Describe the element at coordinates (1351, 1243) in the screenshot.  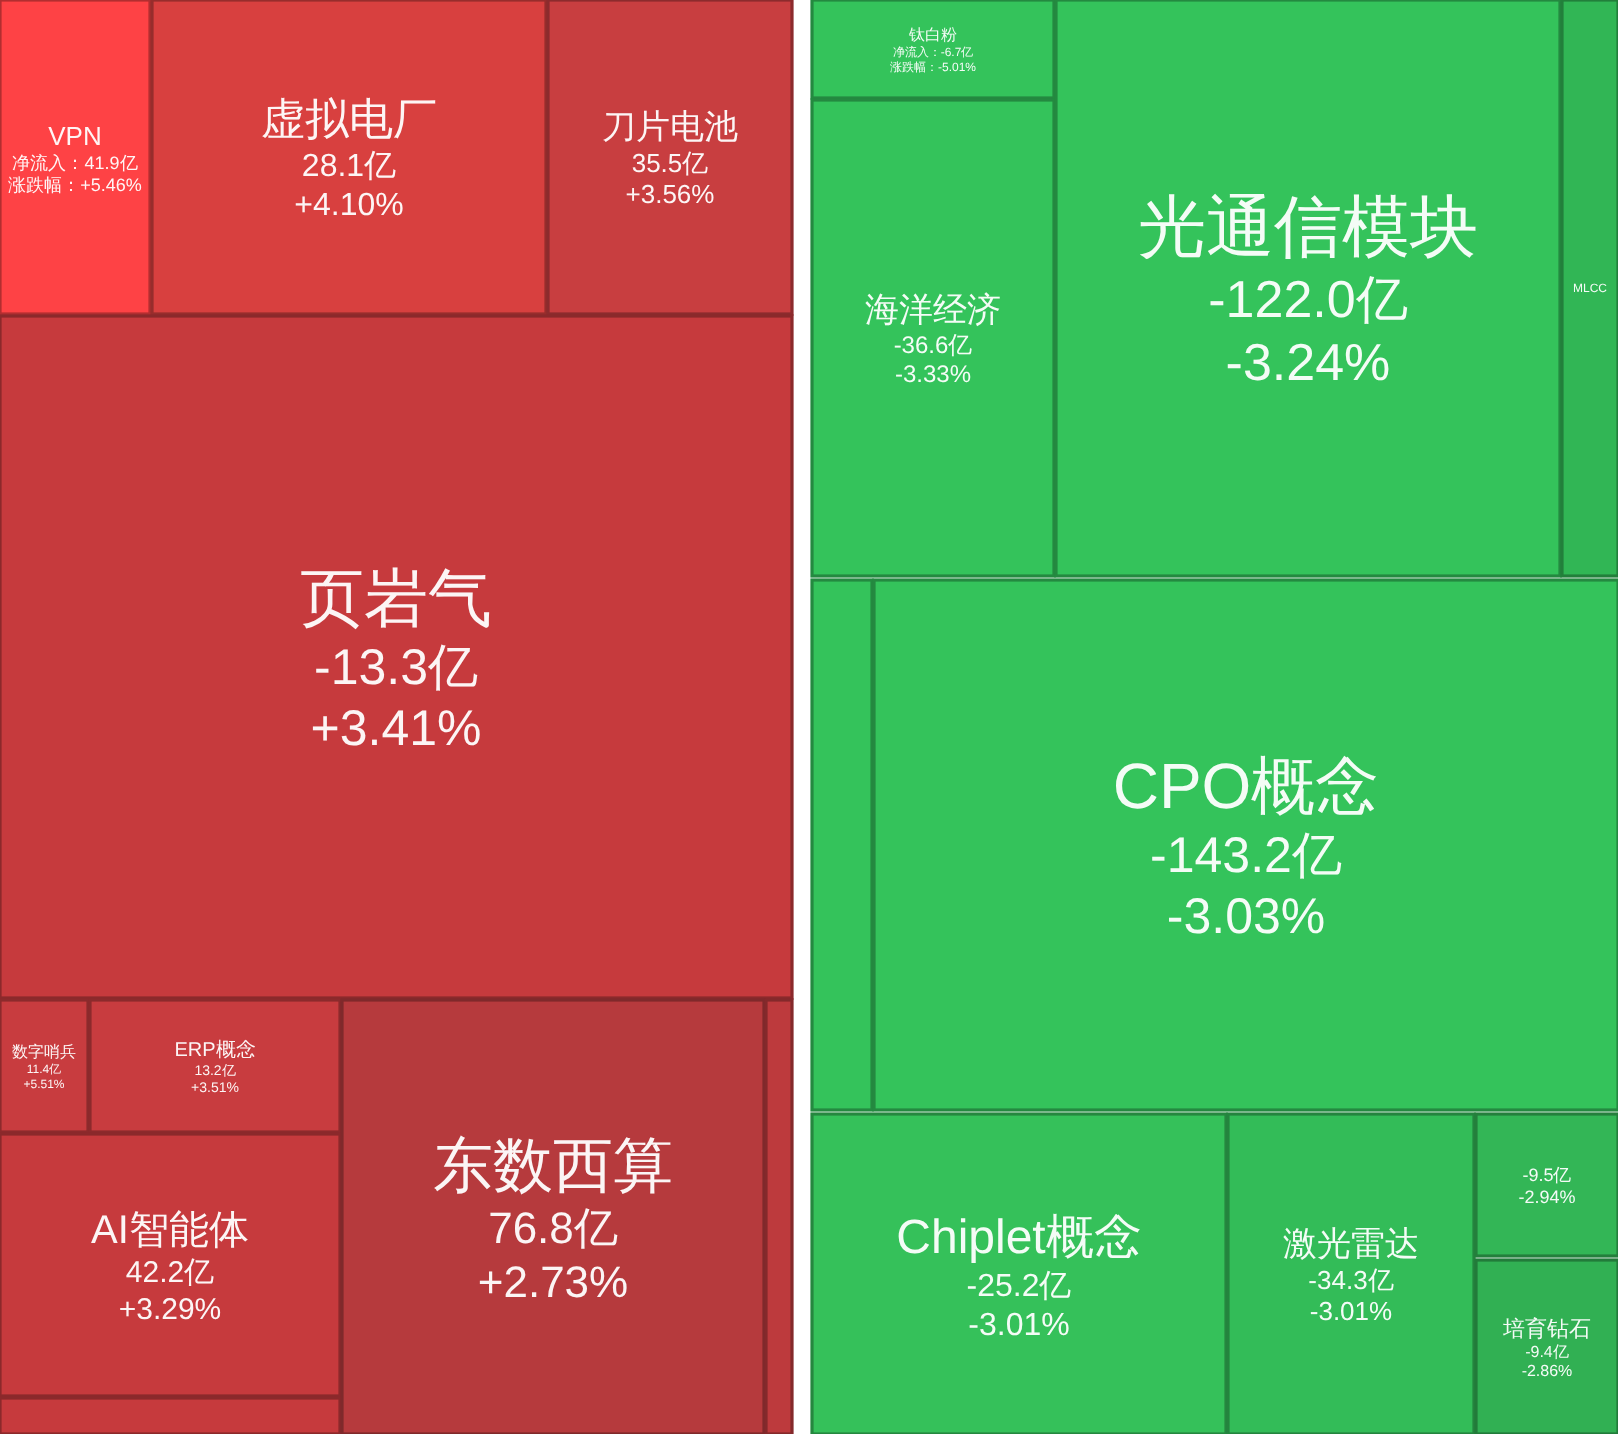
I see `category-label: 激光雷达` at that location.